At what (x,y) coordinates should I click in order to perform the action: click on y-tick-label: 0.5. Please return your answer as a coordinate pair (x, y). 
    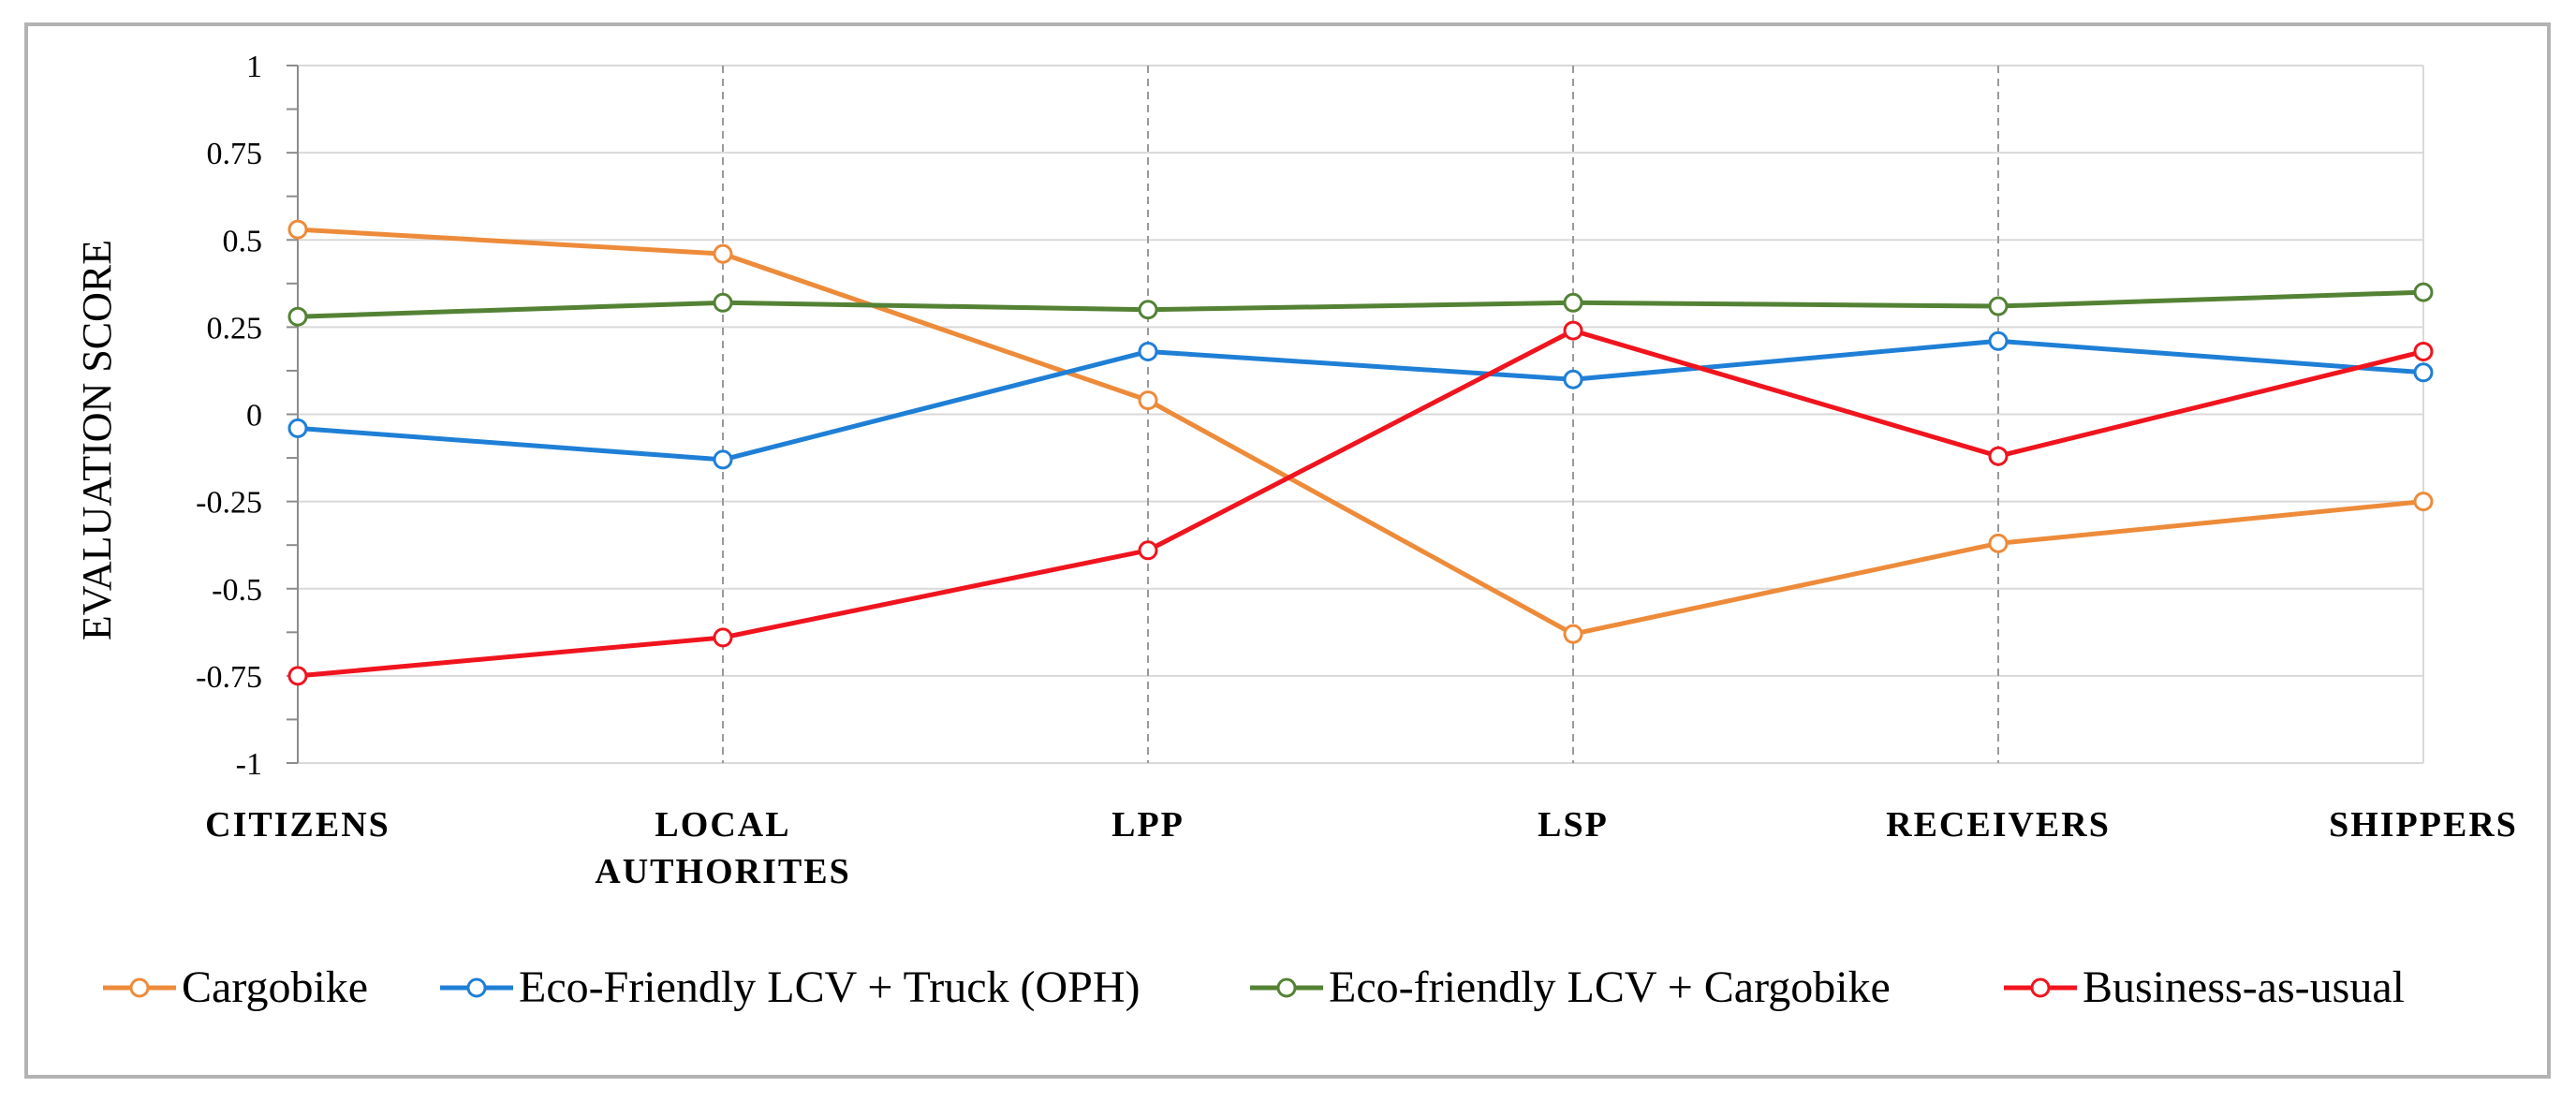
    Looking at the image, I should click on (243, 241).